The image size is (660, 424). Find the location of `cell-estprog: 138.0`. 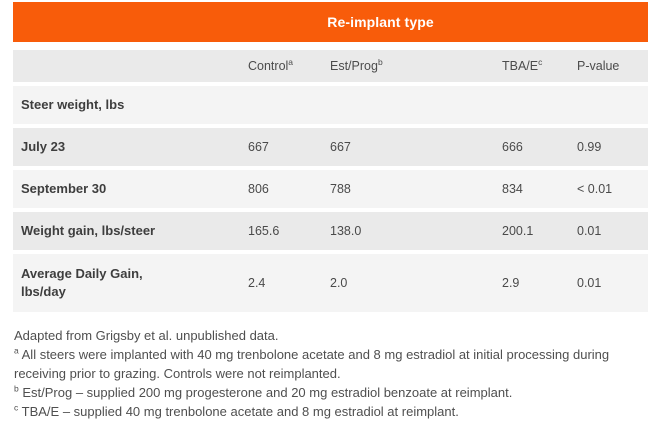

cell-estprog: 138.0 is located at coordinates (408, 231).